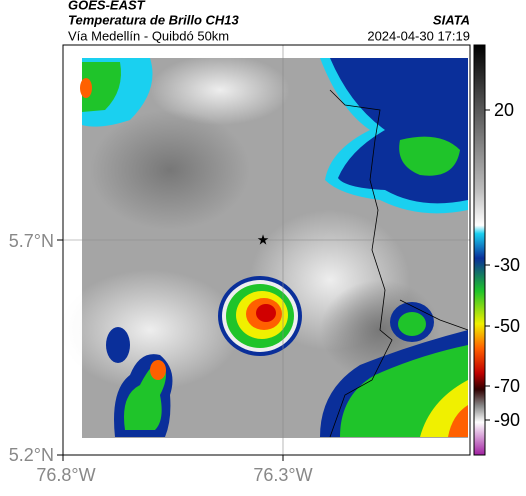 Image resolution: width=526 pixels, height=496 pixels. I want to click on title: Temperatura de Brillo CH13, so click(154, 19).